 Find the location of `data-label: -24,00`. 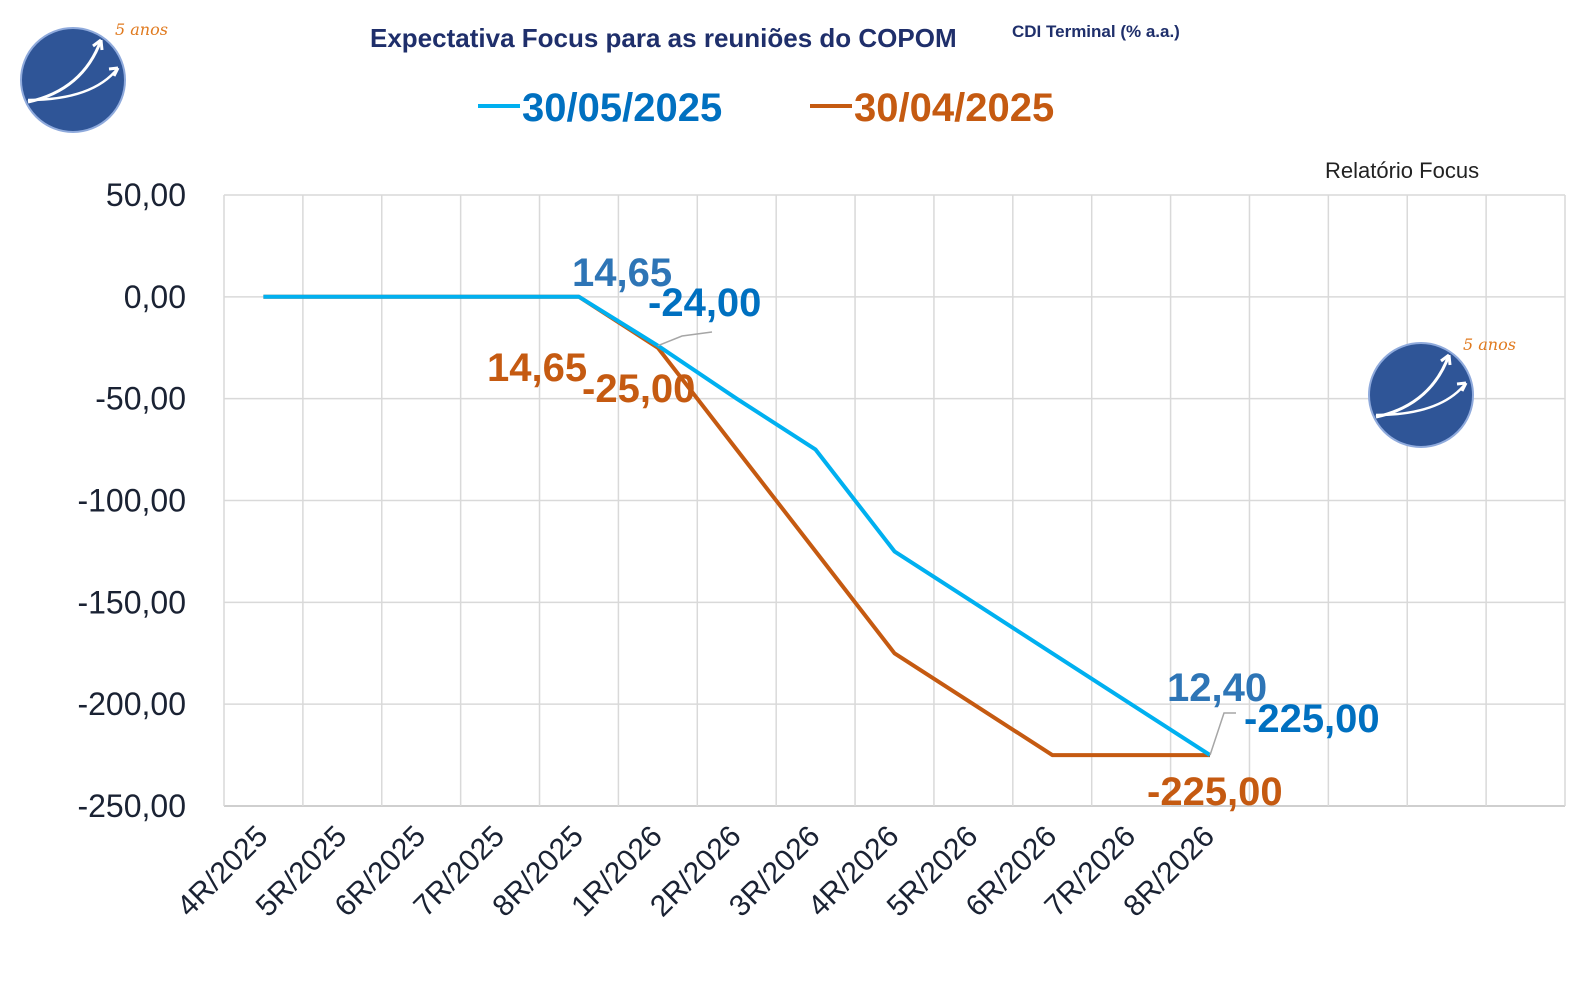

data-label: -24,00 is located at coordinates (704, 303).